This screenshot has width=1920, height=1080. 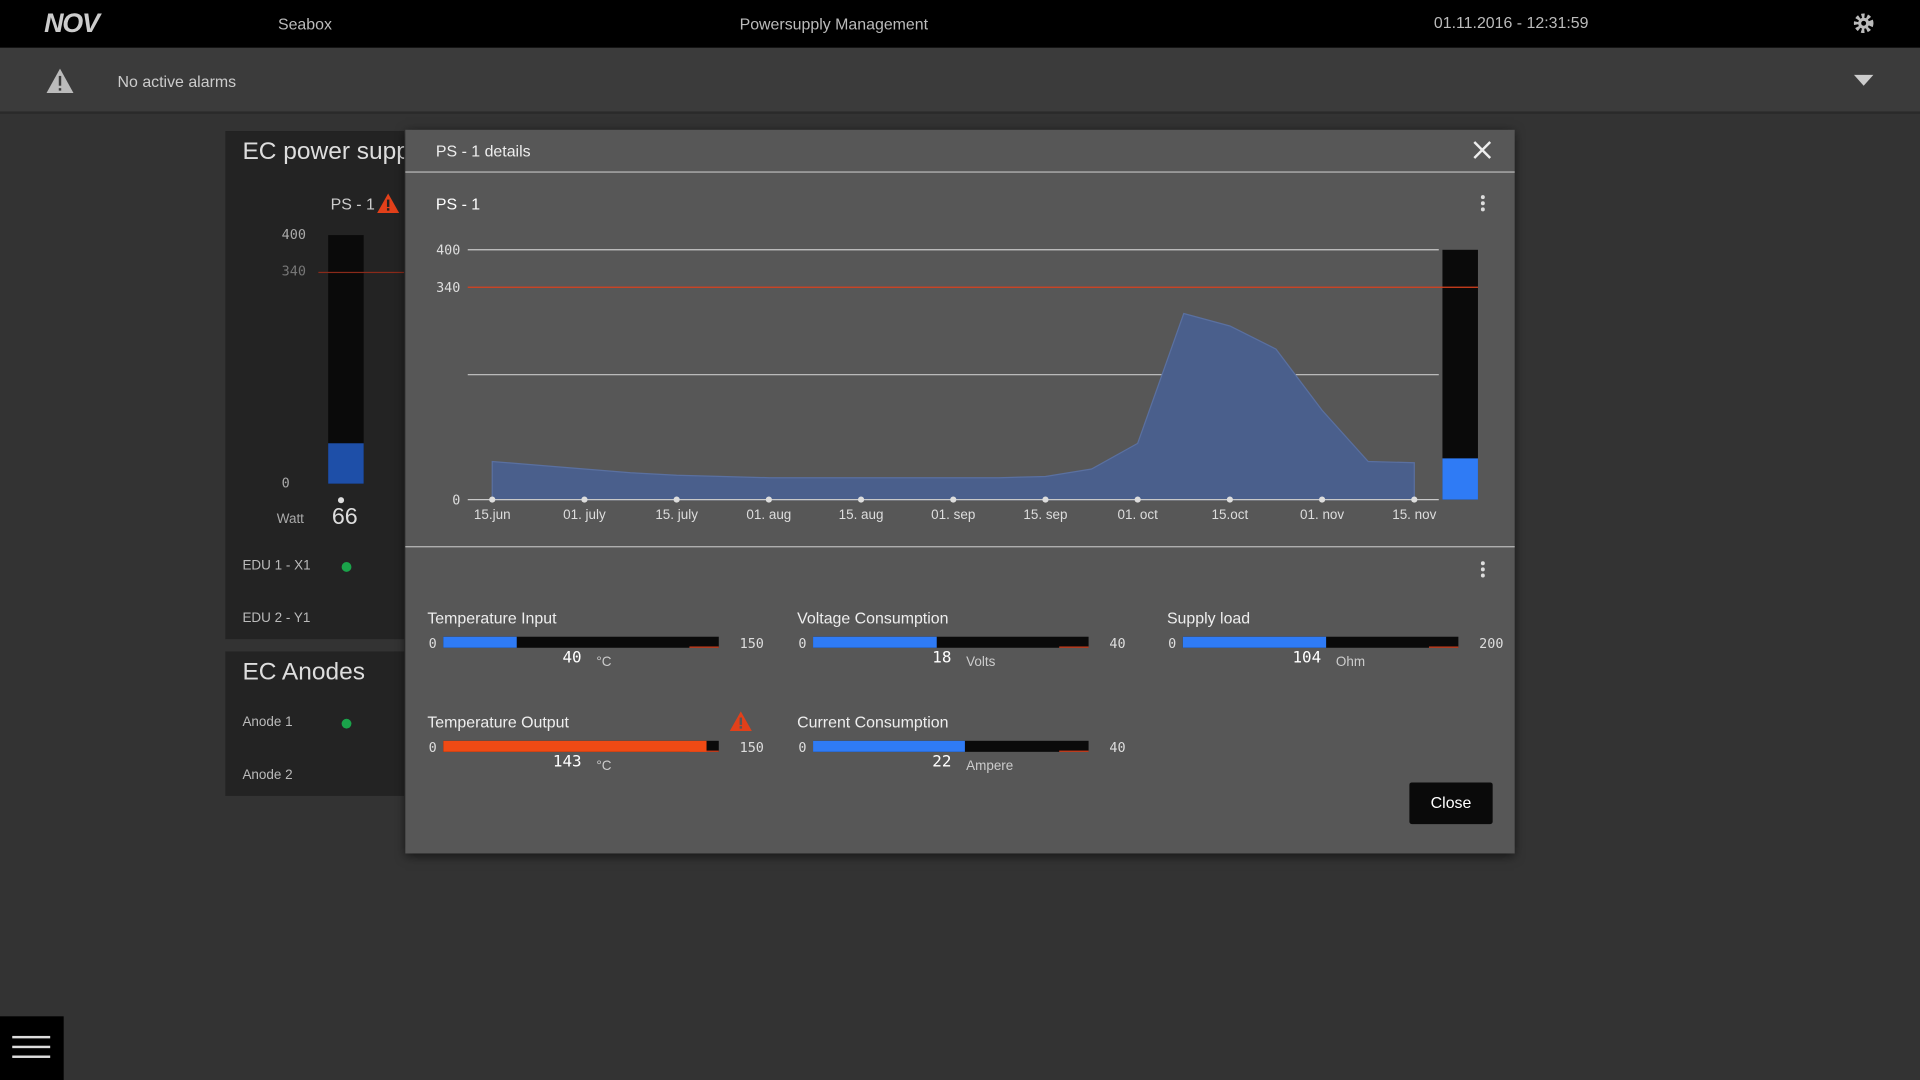 What do you see at coordinates (267, 722) in the screenshot?
I see `item-label: Anode 1` at bounding box center [267, 722].